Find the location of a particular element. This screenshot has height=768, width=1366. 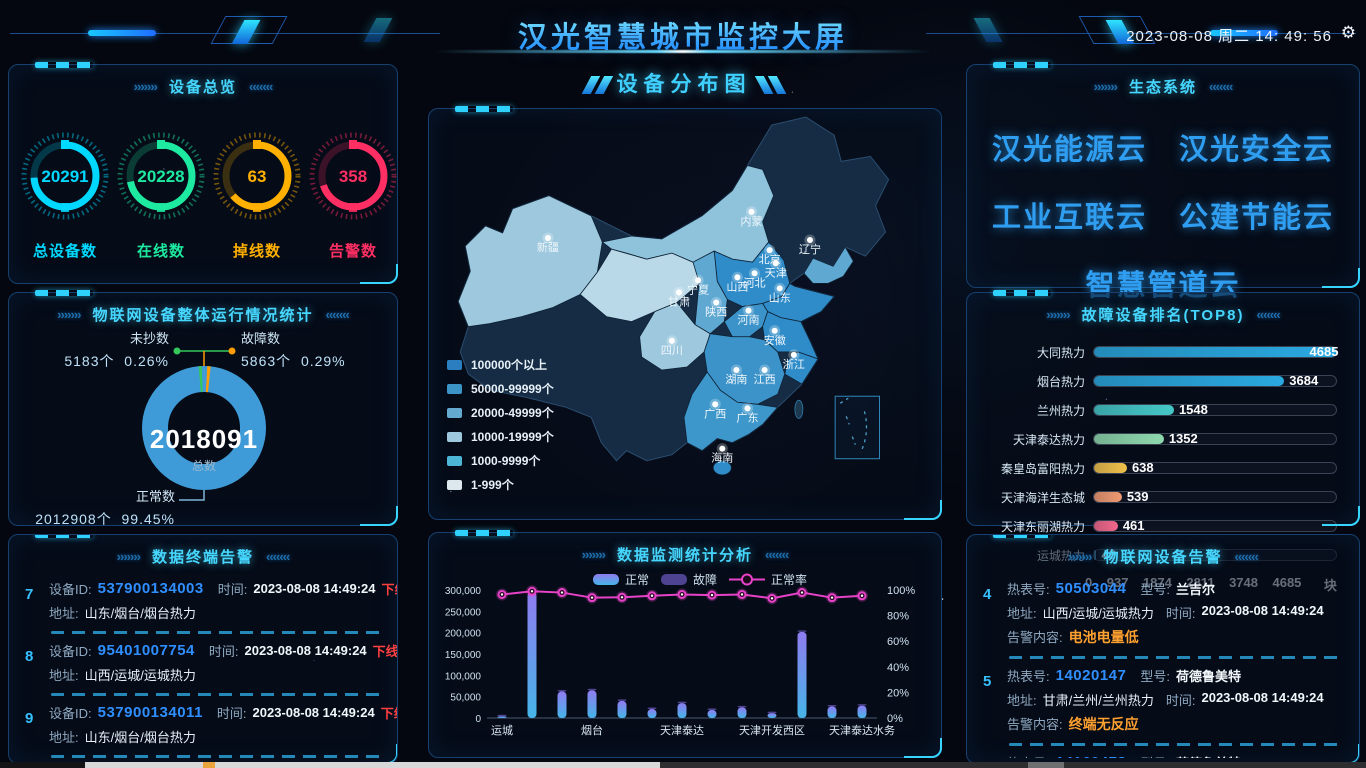

map-legend-item: 1-999个 is located at coordinates (500, 484).